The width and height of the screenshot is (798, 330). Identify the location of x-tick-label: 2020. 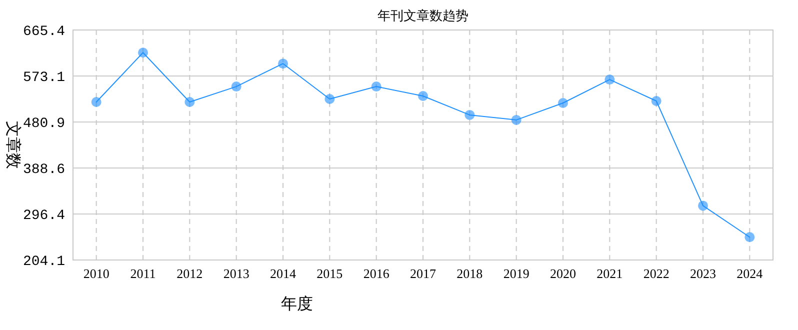
(563, 273).